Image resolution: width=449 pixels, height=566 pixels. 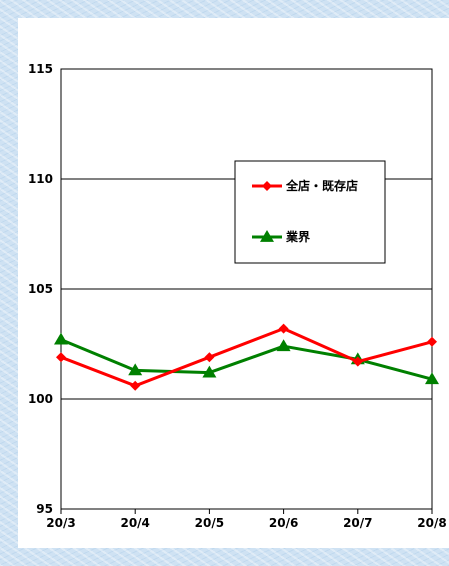 What do you see at coordinates (40, 399) in the screenshot?
I see `y-tick-label: 100` at bounding box center [40, 399].